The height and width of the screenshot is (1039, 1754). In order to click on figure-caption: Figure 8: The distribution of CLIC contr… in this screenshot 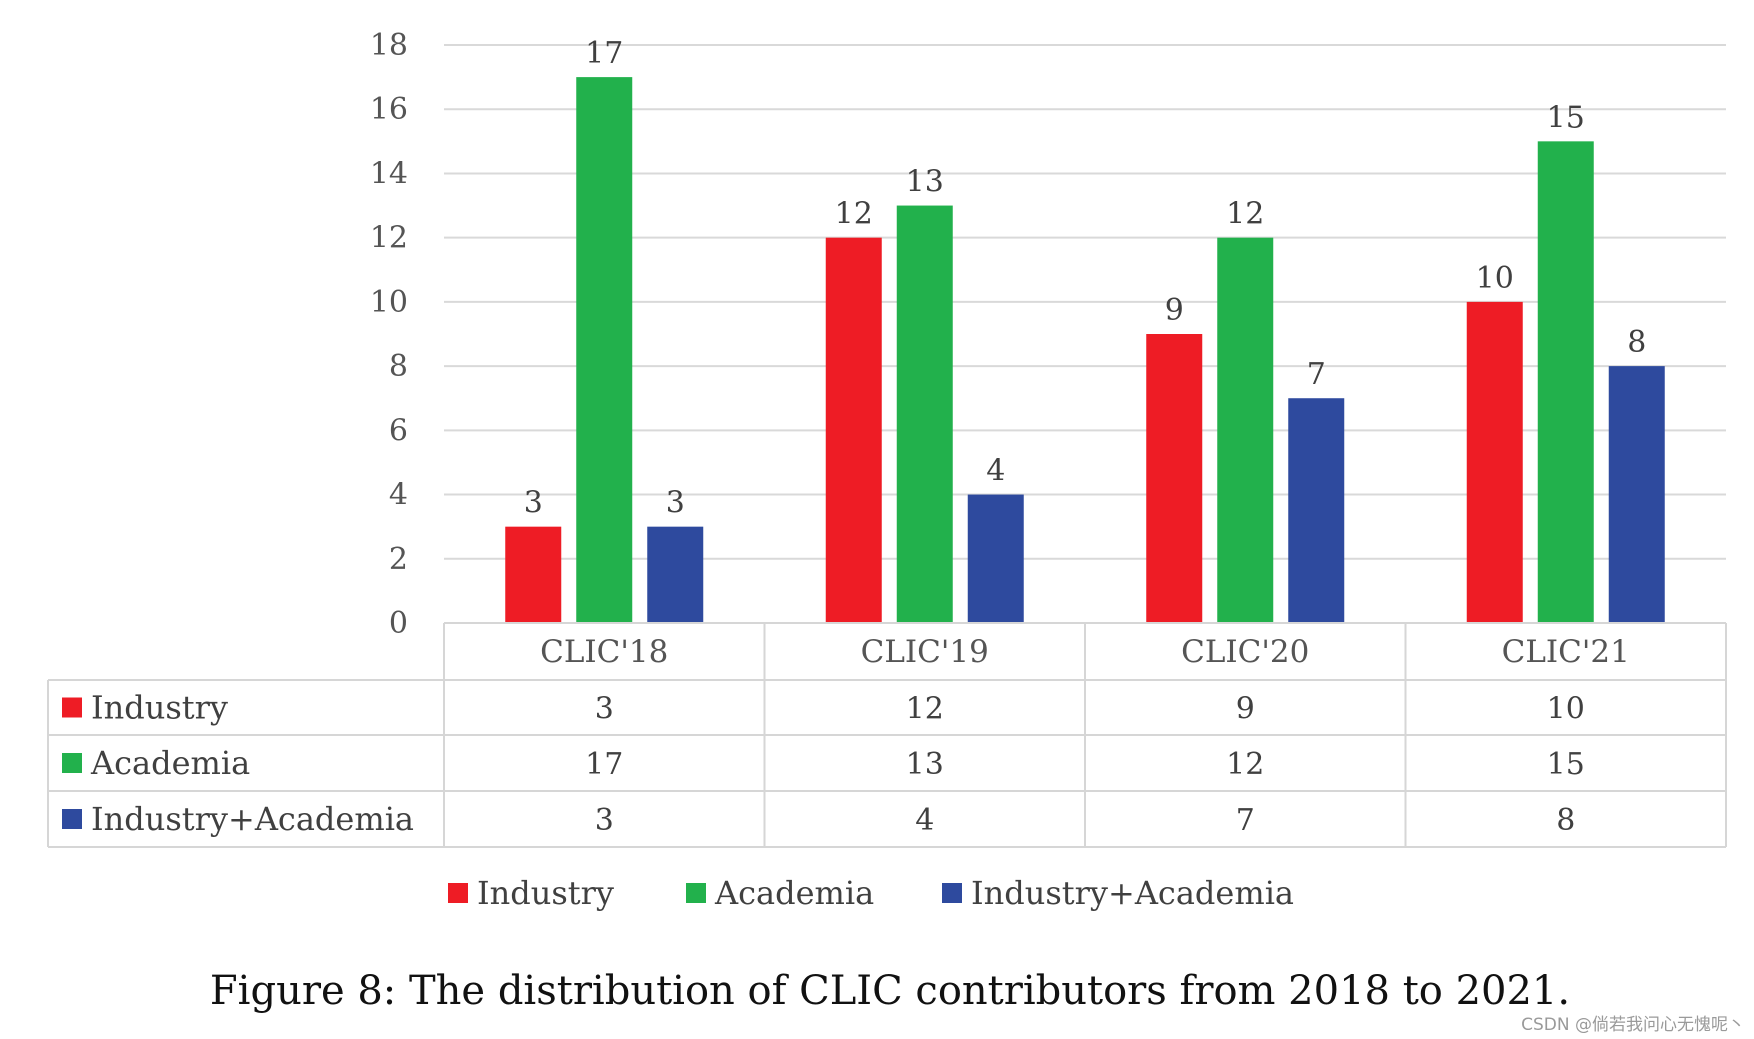, I will do `click(890, 991)`.